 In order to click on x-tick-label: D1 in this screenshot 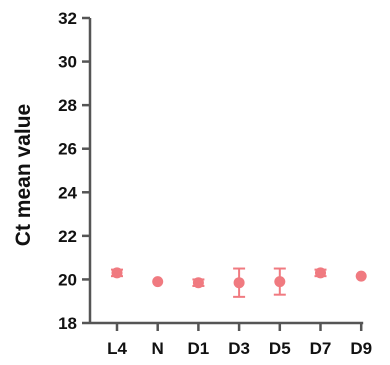, I will do `click(199, 348)`.